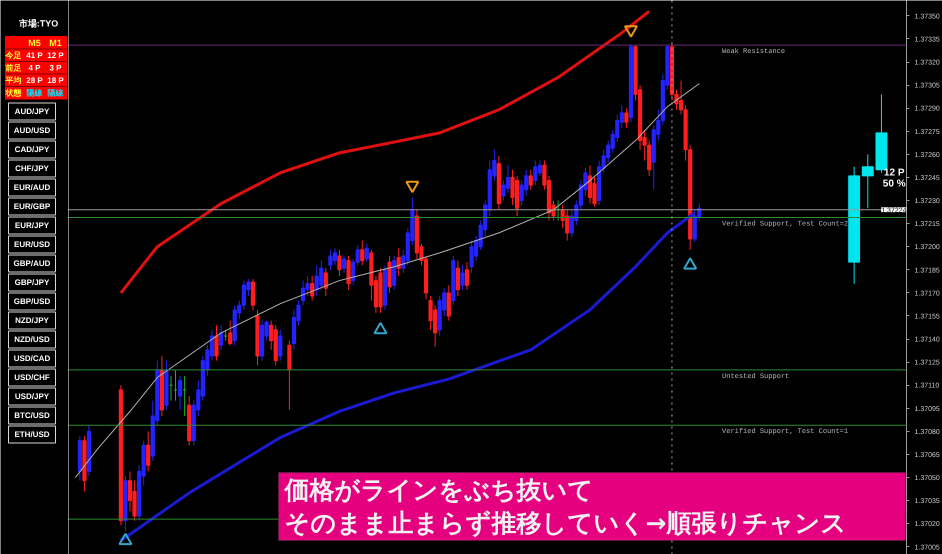 This screenshot has height=554, width=942. I want to click on annotation: 12 P, so click(894, 172).